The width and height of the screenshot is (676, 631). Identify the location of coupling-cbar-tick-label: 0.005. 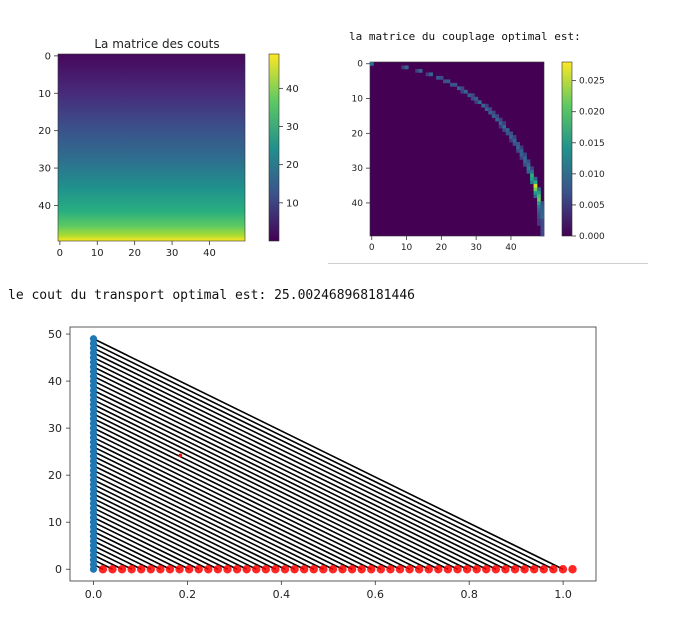
(592, 206).